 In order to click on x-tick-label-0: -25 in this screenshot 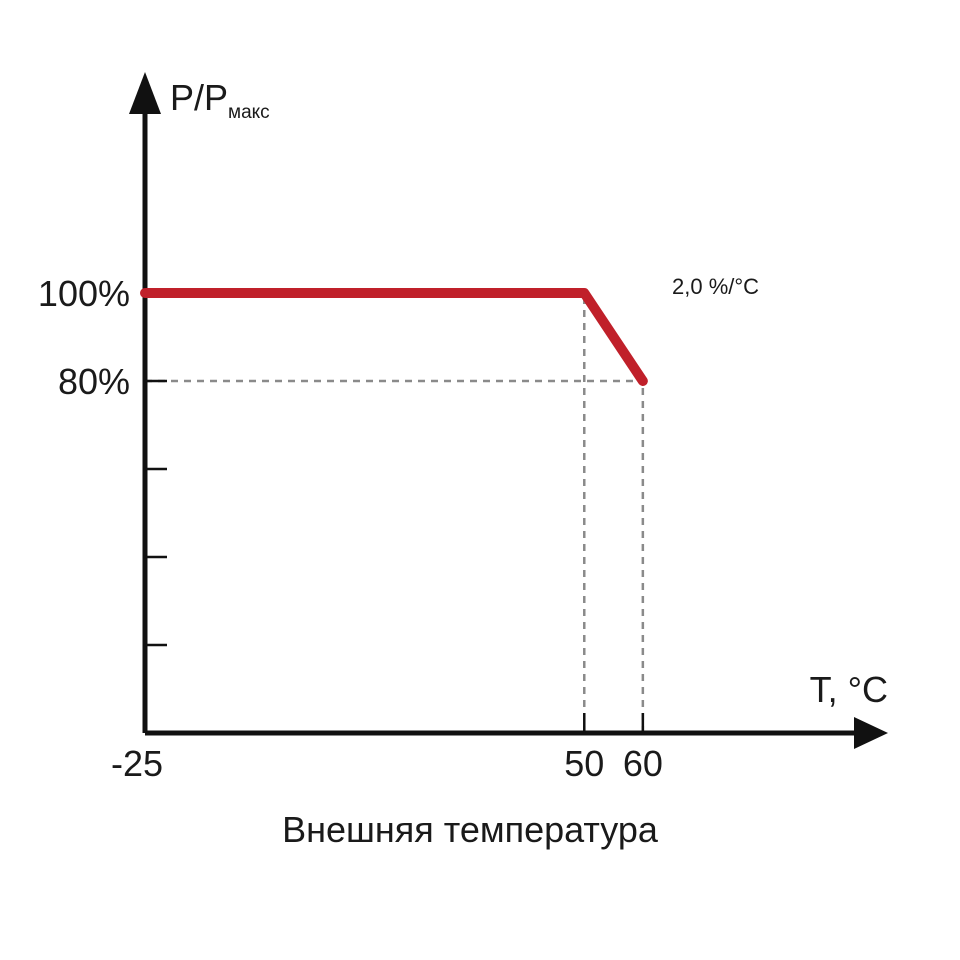, I will do `click(137, 763)`.